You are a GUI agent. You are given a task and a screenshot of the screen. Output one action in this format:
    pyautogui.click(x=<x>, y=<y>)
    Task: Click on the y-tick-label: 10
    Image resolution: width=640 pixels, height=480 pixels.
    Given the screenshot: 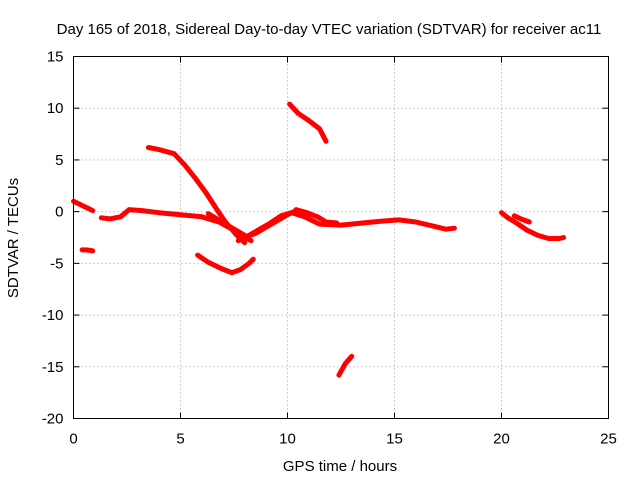 What is the action you would take?
    pyautogui.click(x=55, y=108)
    